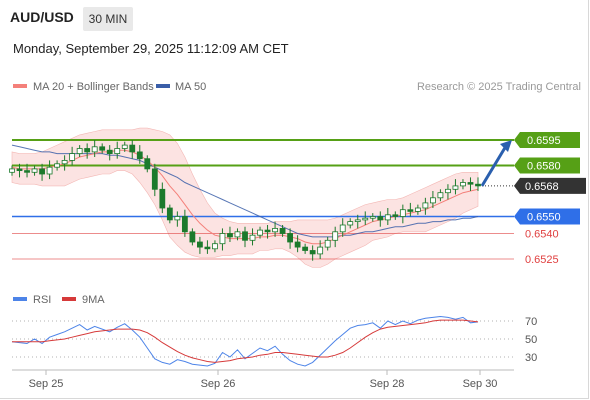 Image resolution: width=590 pixels, height=400 pixels. I want to click on pivot-label-bg, so click(547, 216).